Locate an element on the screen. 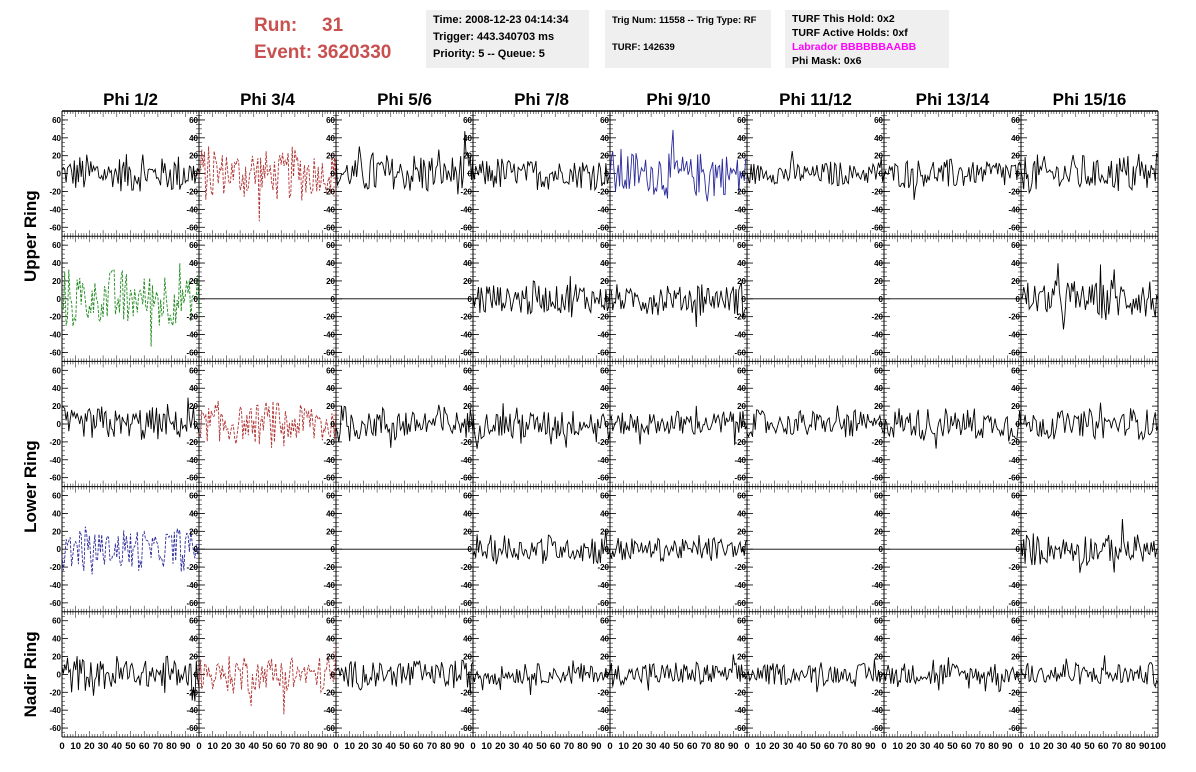 The image size is (1196, 772). column-label: Phi 15/16 is located at coordinates (1090, 99).